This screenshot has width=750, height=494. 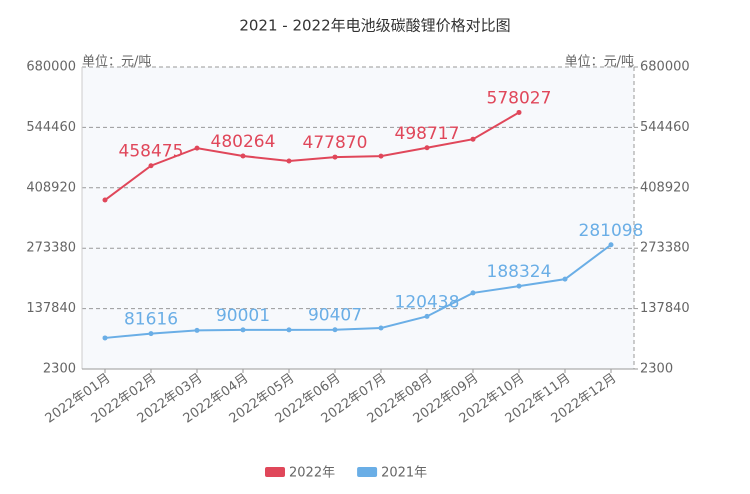 What do you see at coordinates (51, 187) in the screenshot?
I see `y-tick-label: 408920` at bounding box center [51, 187].